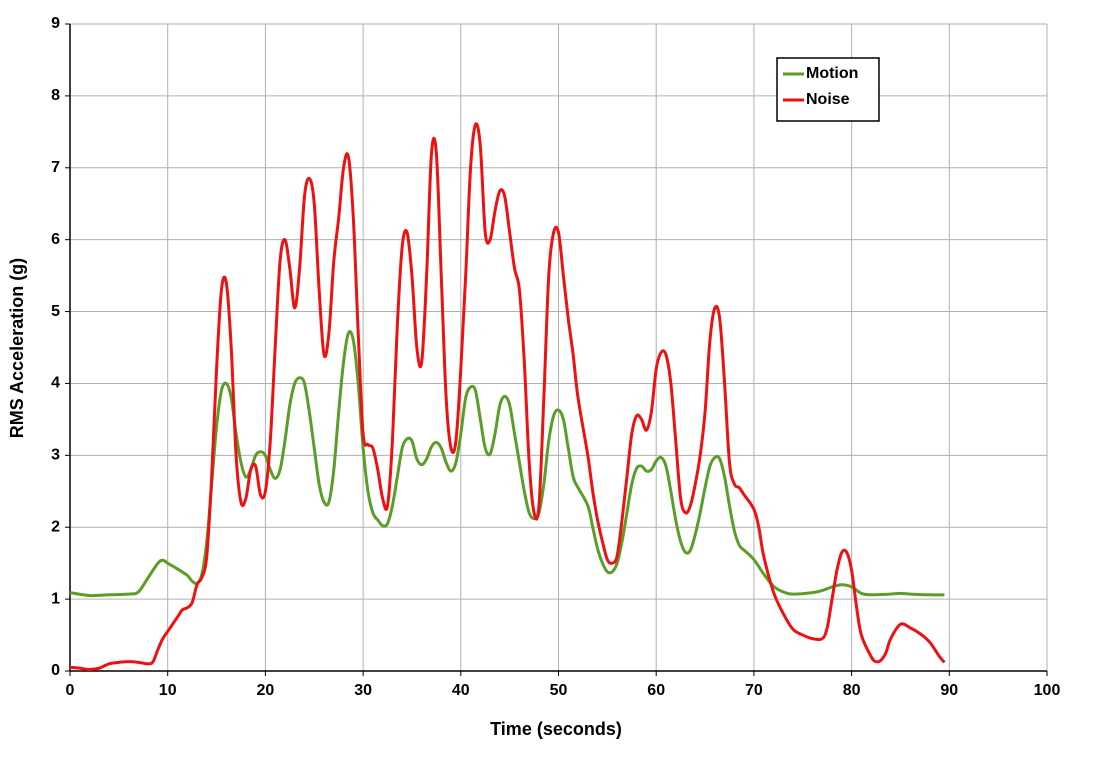 The image size is (1095, 763). Describe the element at coordinates (754, 690) in the screenshot. I see `x-tick-label: 70` at that location.